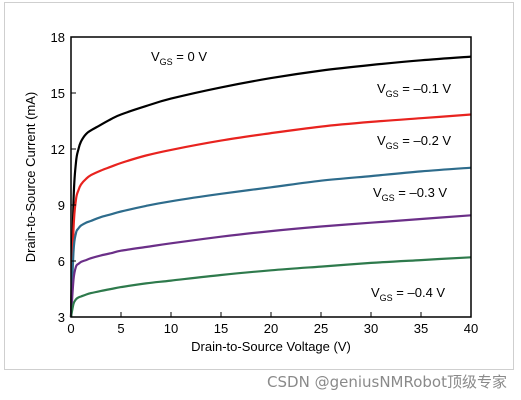 The image size is (521, 400). I want to click on x-tick-label: 20, so click(271, 328).